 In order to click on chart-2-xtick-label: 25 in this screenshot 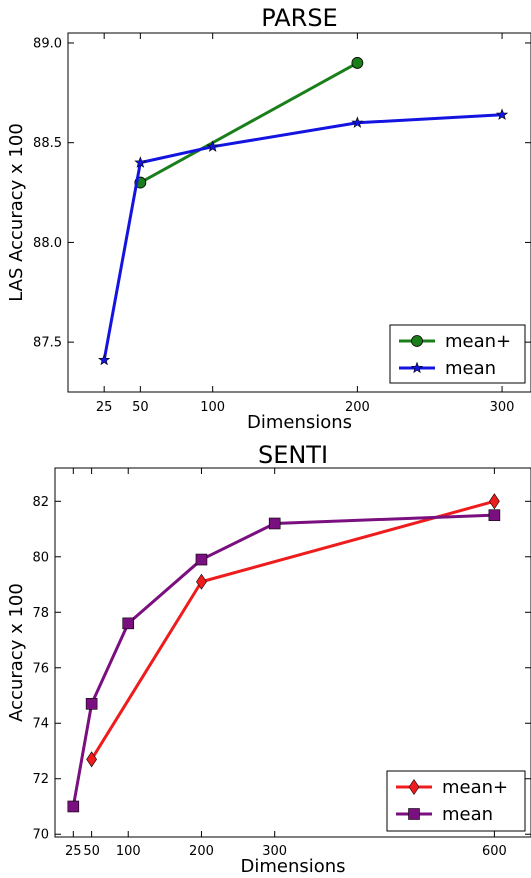, I will do `click(73, 851)`.